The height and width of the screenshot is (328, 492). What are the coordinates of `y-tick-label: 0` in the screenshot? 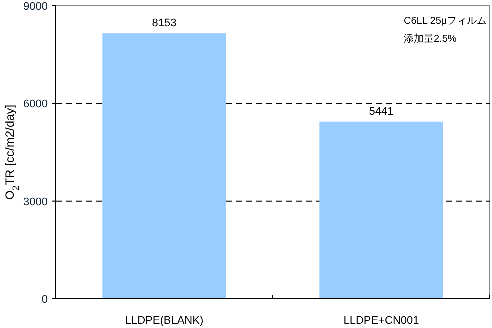 It's located at (45, 300).